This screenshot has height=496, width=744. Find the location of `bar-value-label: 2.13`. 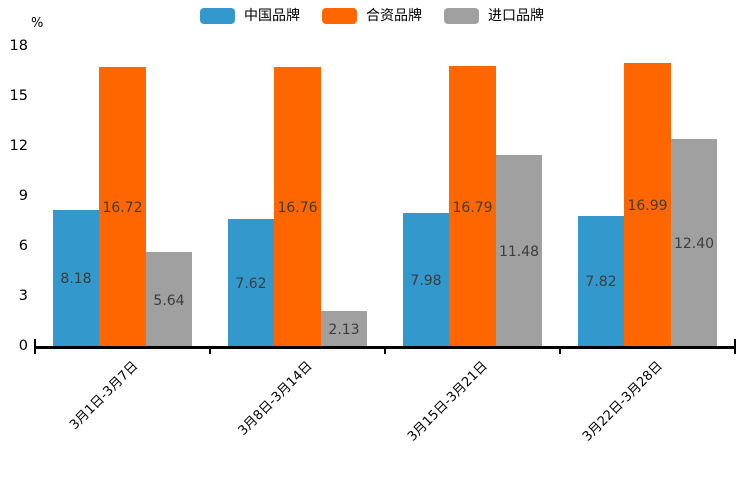

bar-value-label: 2.13 is located at coordinates (344, 329).